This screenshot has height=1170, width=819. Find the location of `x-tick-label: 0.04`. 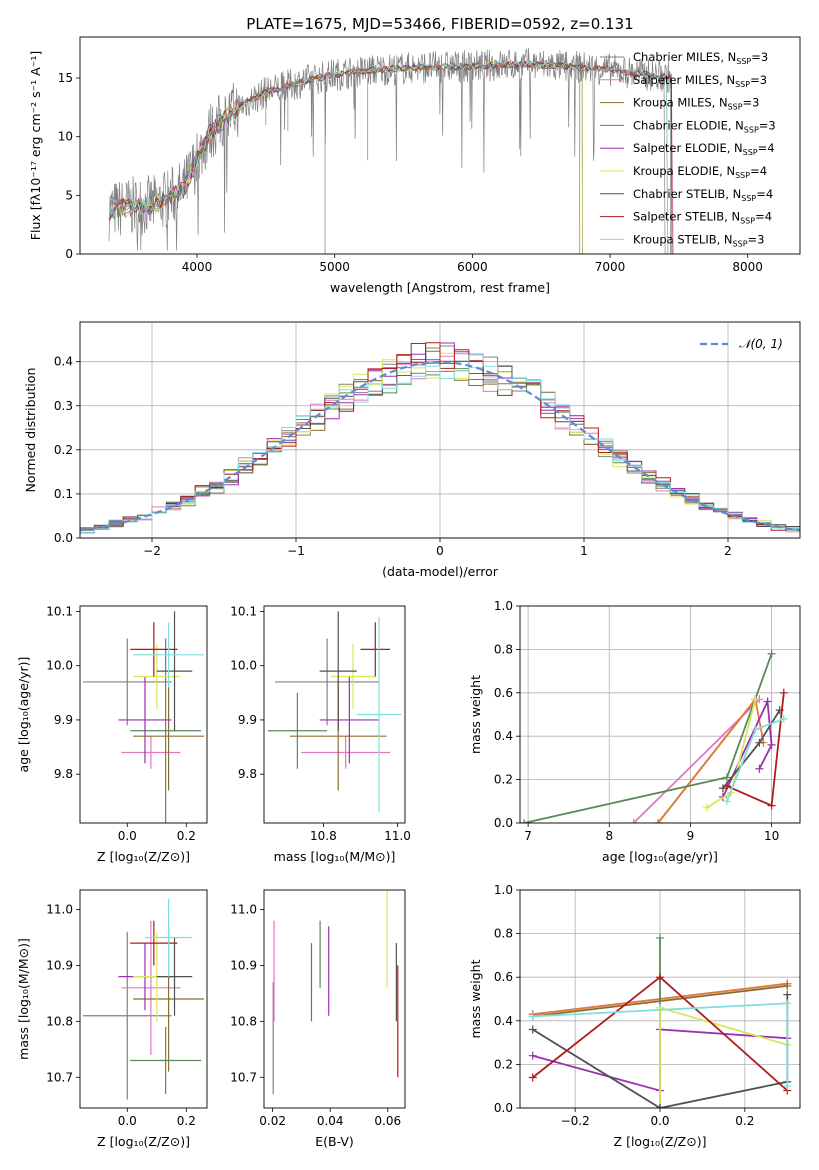

x-tick-label: 0.04 is located at coordinates (330, 1121).